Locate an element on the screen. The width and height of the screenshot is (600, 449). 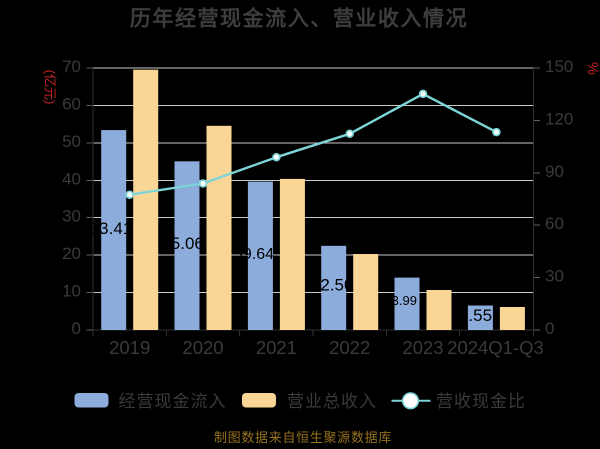
svg-text: 2023 is located at coordinates (422, 347).